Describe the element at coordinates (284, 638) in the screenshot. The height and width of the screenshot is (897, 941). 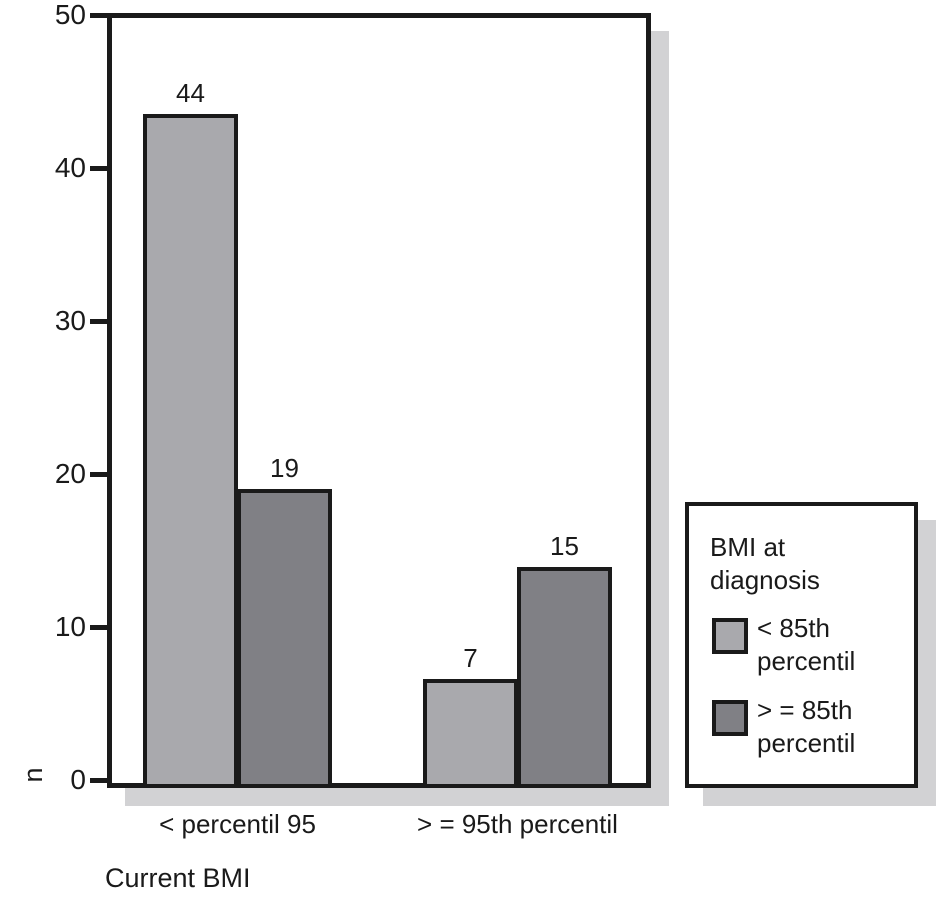
I see `bar-series1-group0` at that location.